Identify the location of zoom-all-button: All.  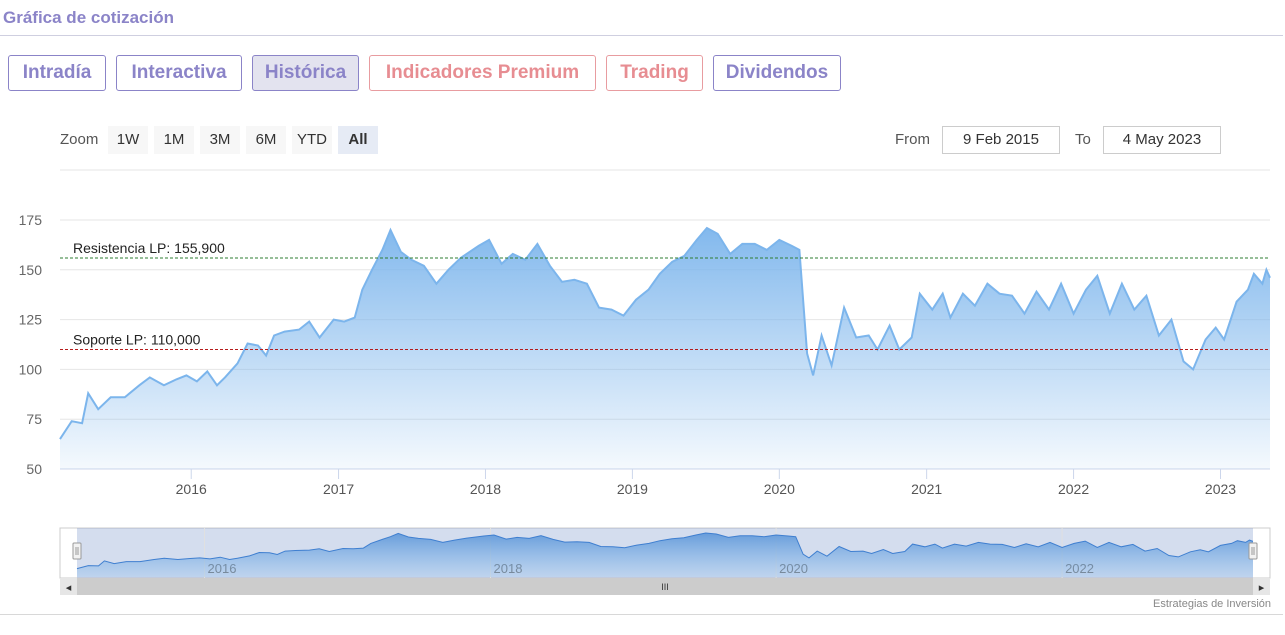
(358, 140).